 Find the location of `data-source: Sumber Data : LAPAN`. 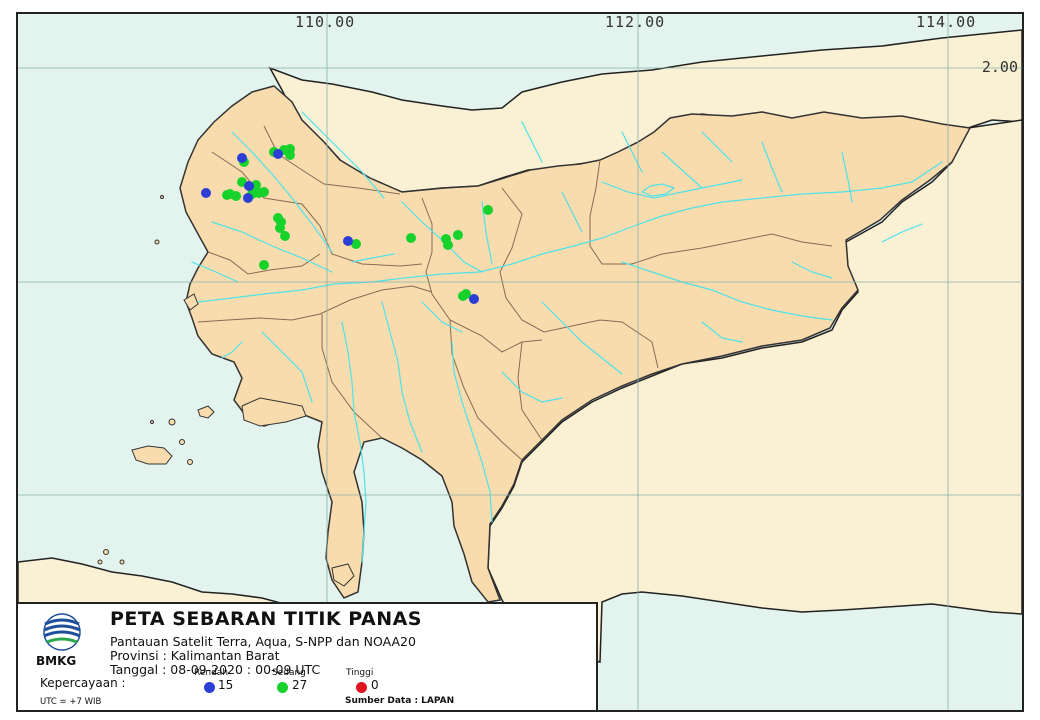

data-source: Sumber Data : LAPAN is located at coordinates (400, 701).